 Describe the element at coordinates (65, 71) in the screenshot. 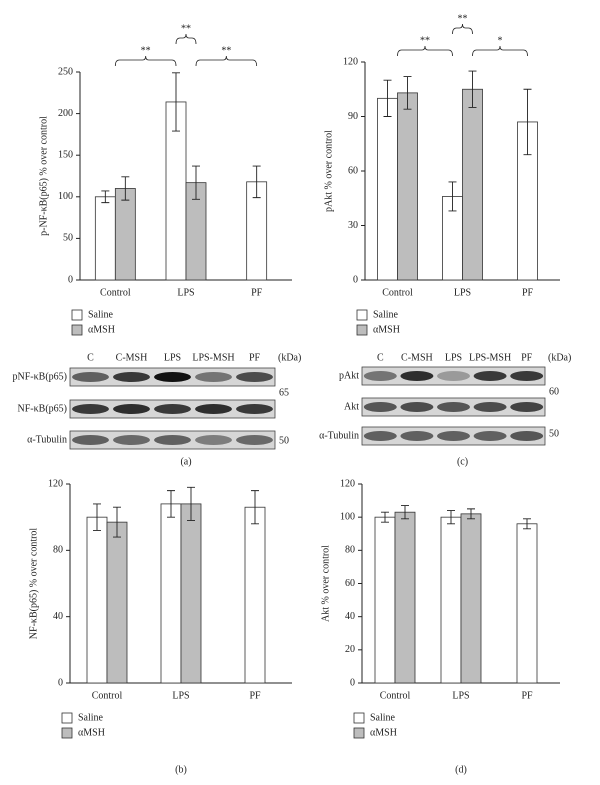

I see `y-tick-label: 250` at that location.